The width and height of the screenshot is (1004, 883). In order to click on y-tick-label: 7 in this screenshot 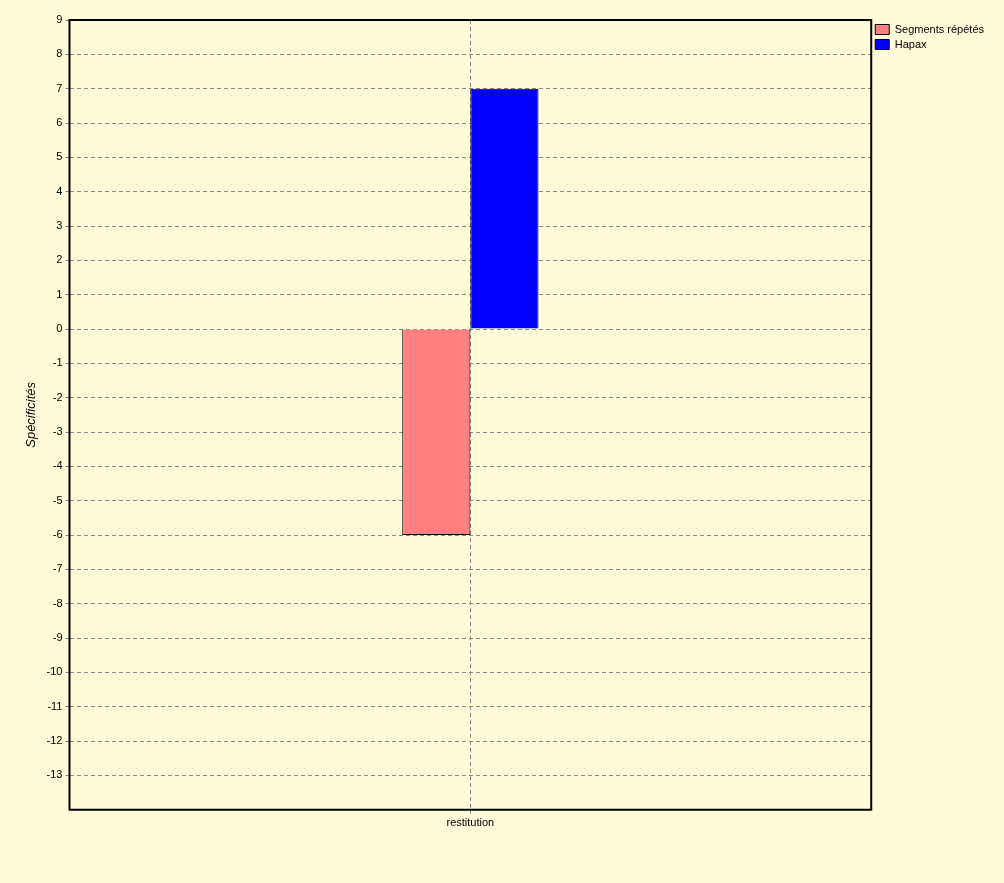, I will do `click(59, 87)`.